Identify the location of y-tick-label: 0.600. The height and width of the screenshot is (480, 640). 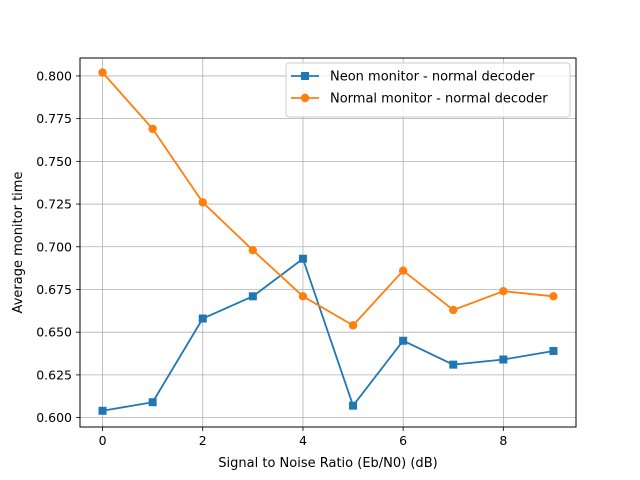
(54, 417).